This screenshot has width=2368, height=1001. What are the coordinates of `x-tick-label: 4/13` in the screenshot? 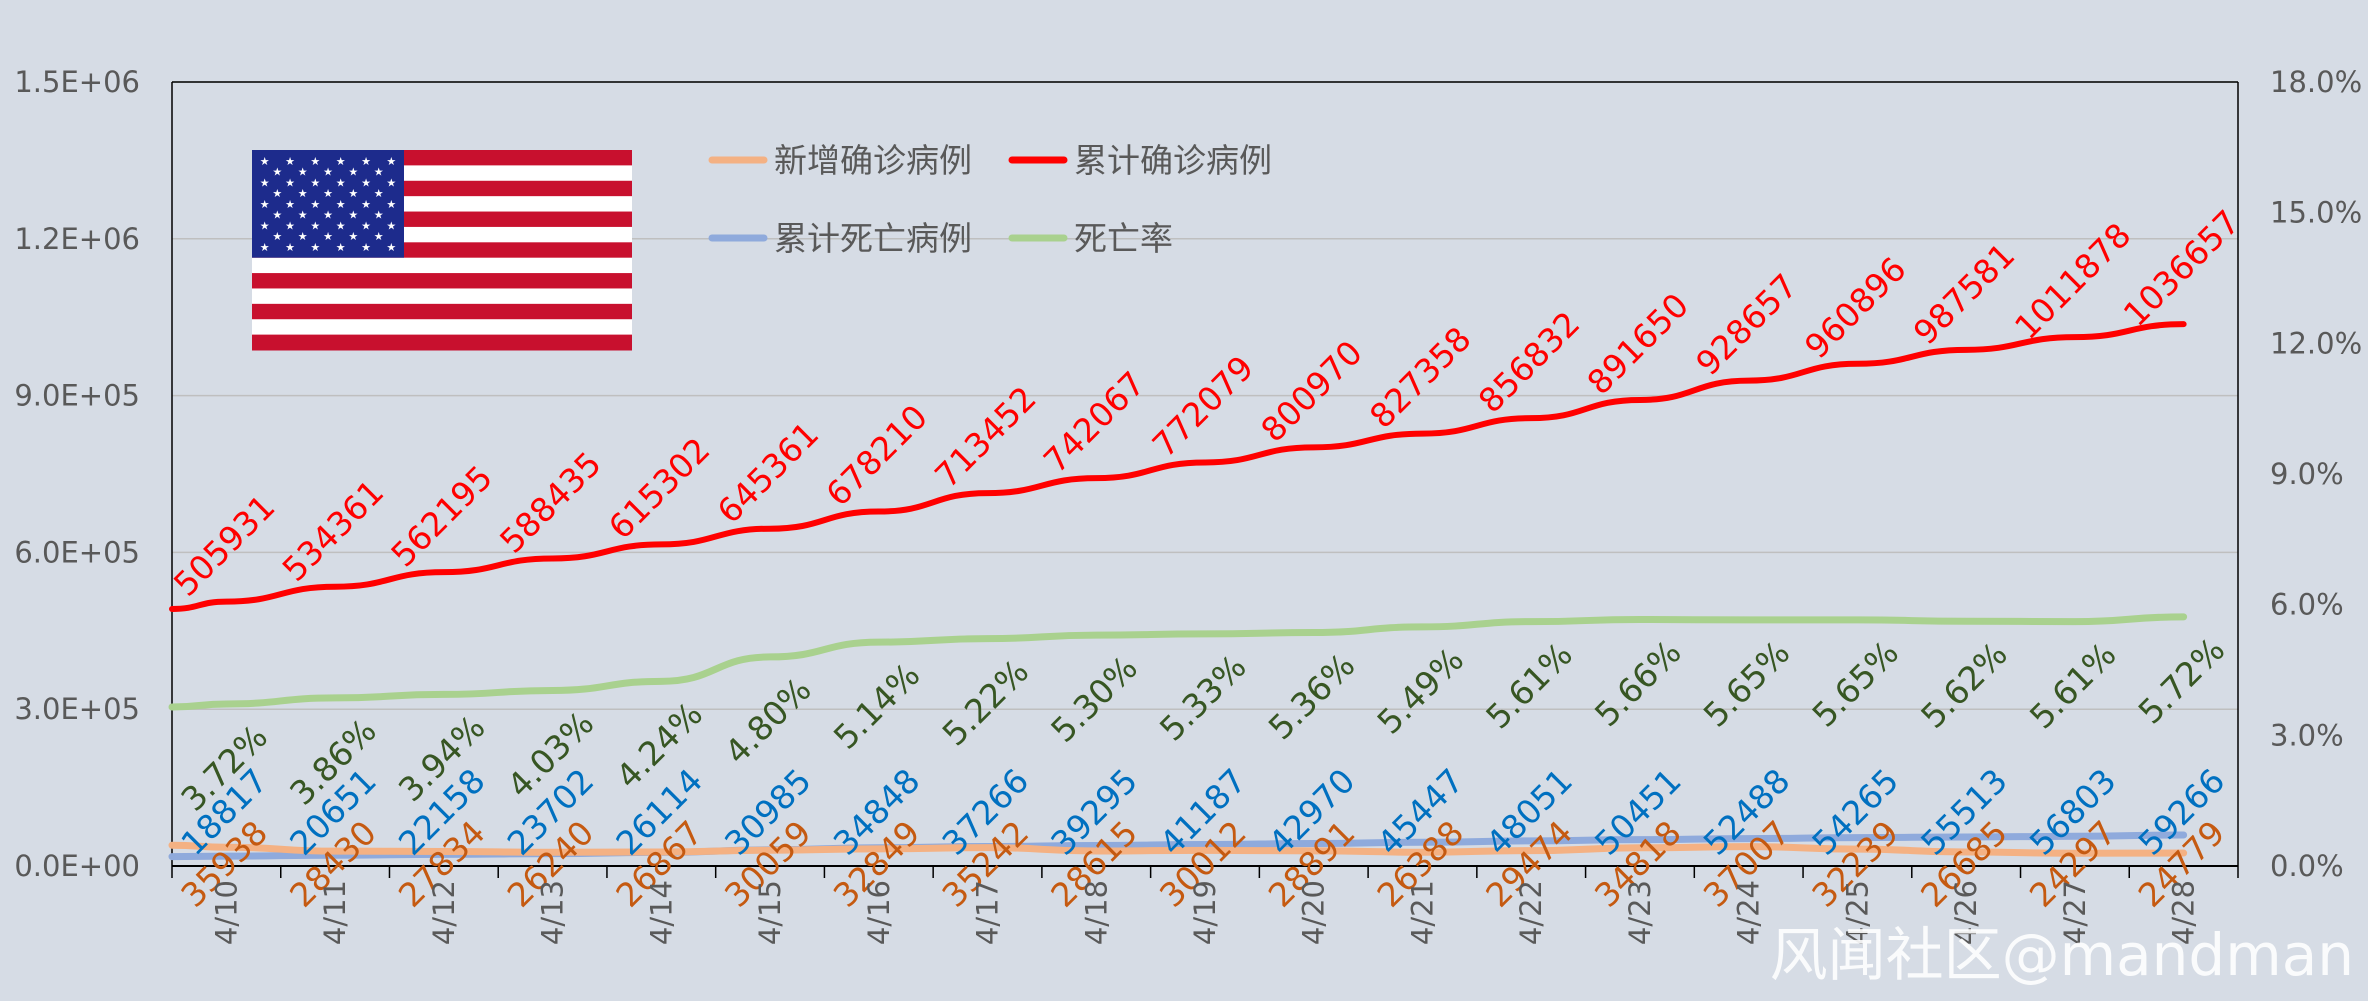 It's located at (553, 912).